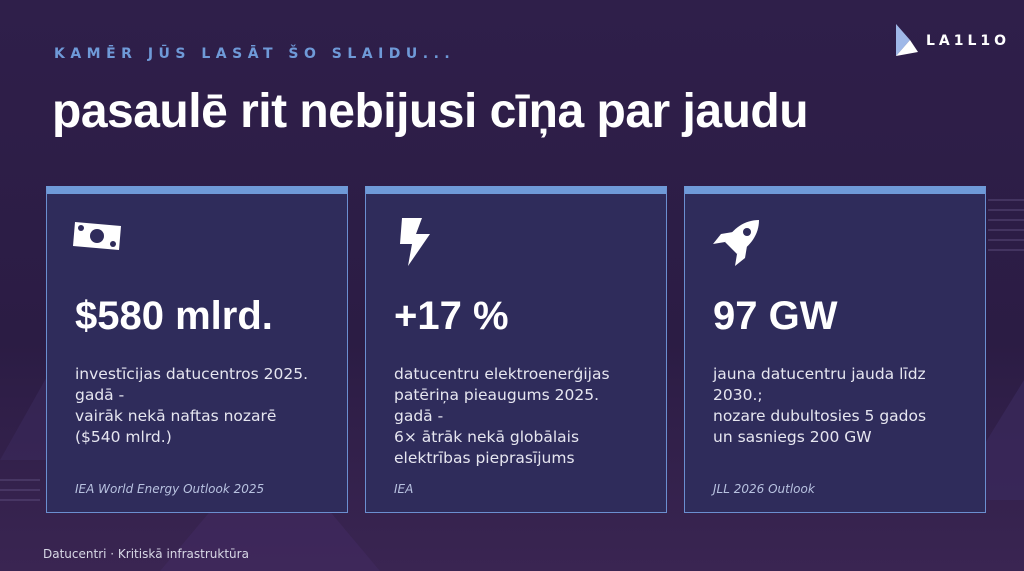 This screenshot has width=1024, height=571. I want to click on card-value: $580 mlrd., so click(174, 316).